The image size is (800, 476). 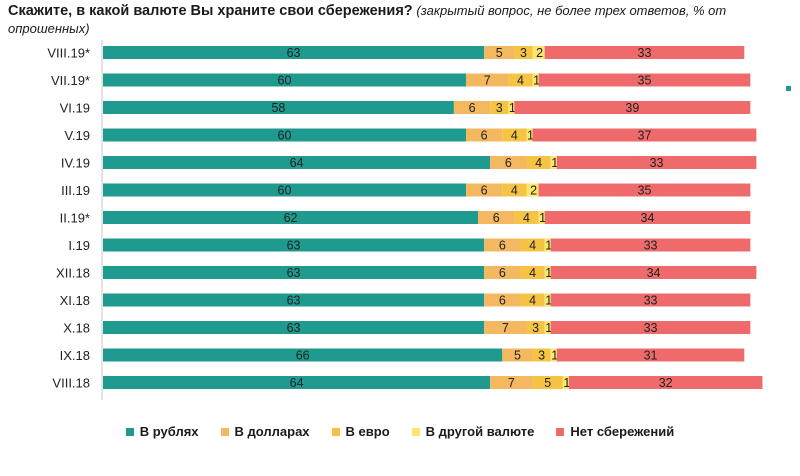 What do you see at coordinates (645, 191) in the screenshot?
I see `data-label: 35` at bounding box center [645, 191].